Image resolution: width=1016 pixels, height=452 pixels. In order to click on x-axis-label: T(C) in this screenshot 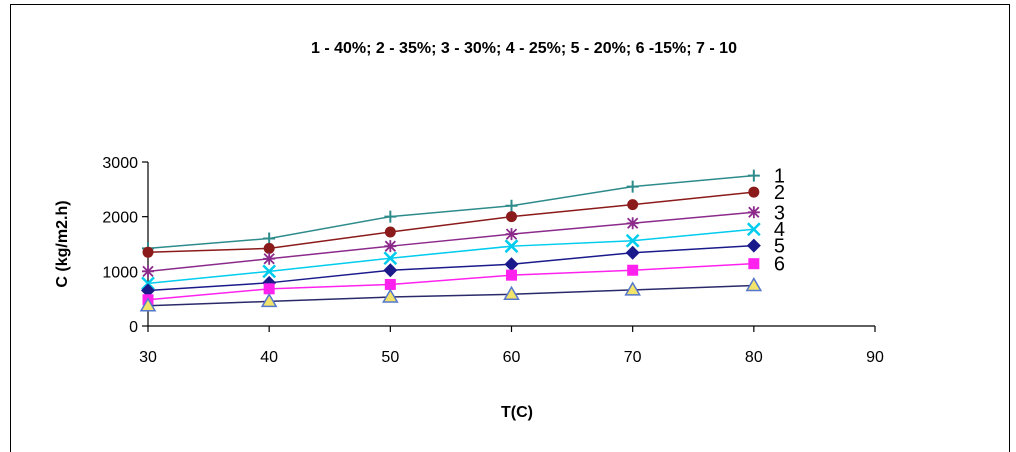, I will do `click(517, 412)`.